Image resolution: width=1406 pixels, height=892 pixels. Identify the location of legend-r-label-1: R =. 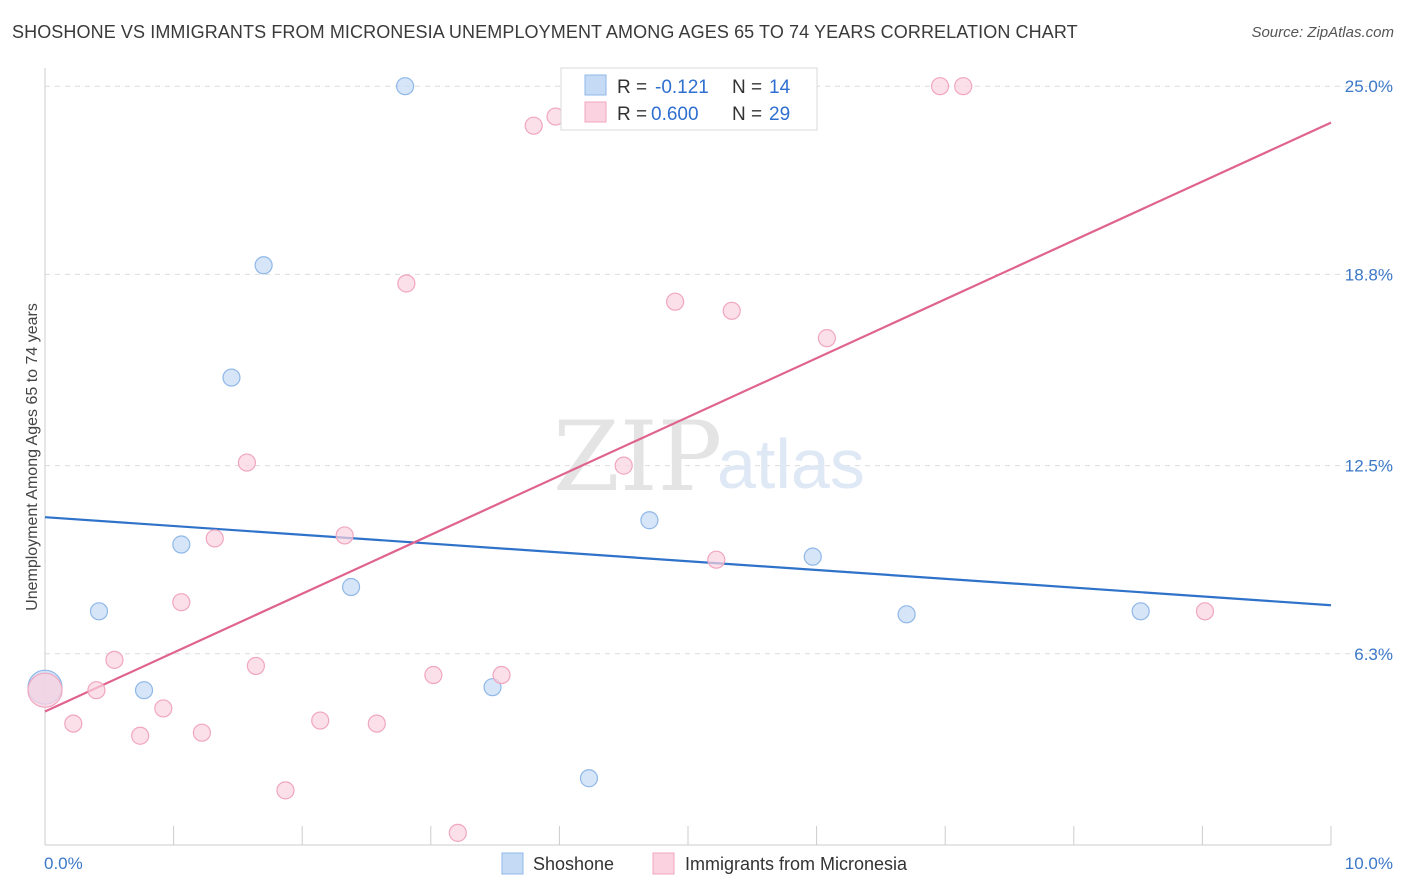
(632, 87).